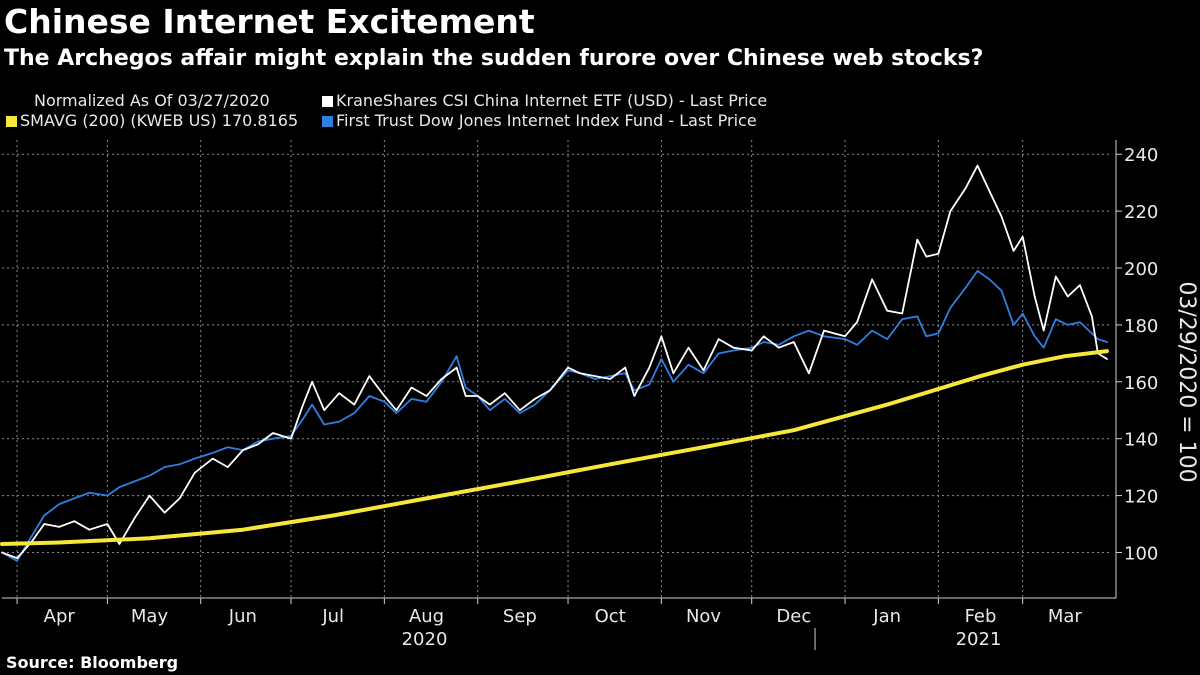  Describe the element at coordinates (426, 616) in the screenshot. I see `x-tick-label: Aug` at that location.